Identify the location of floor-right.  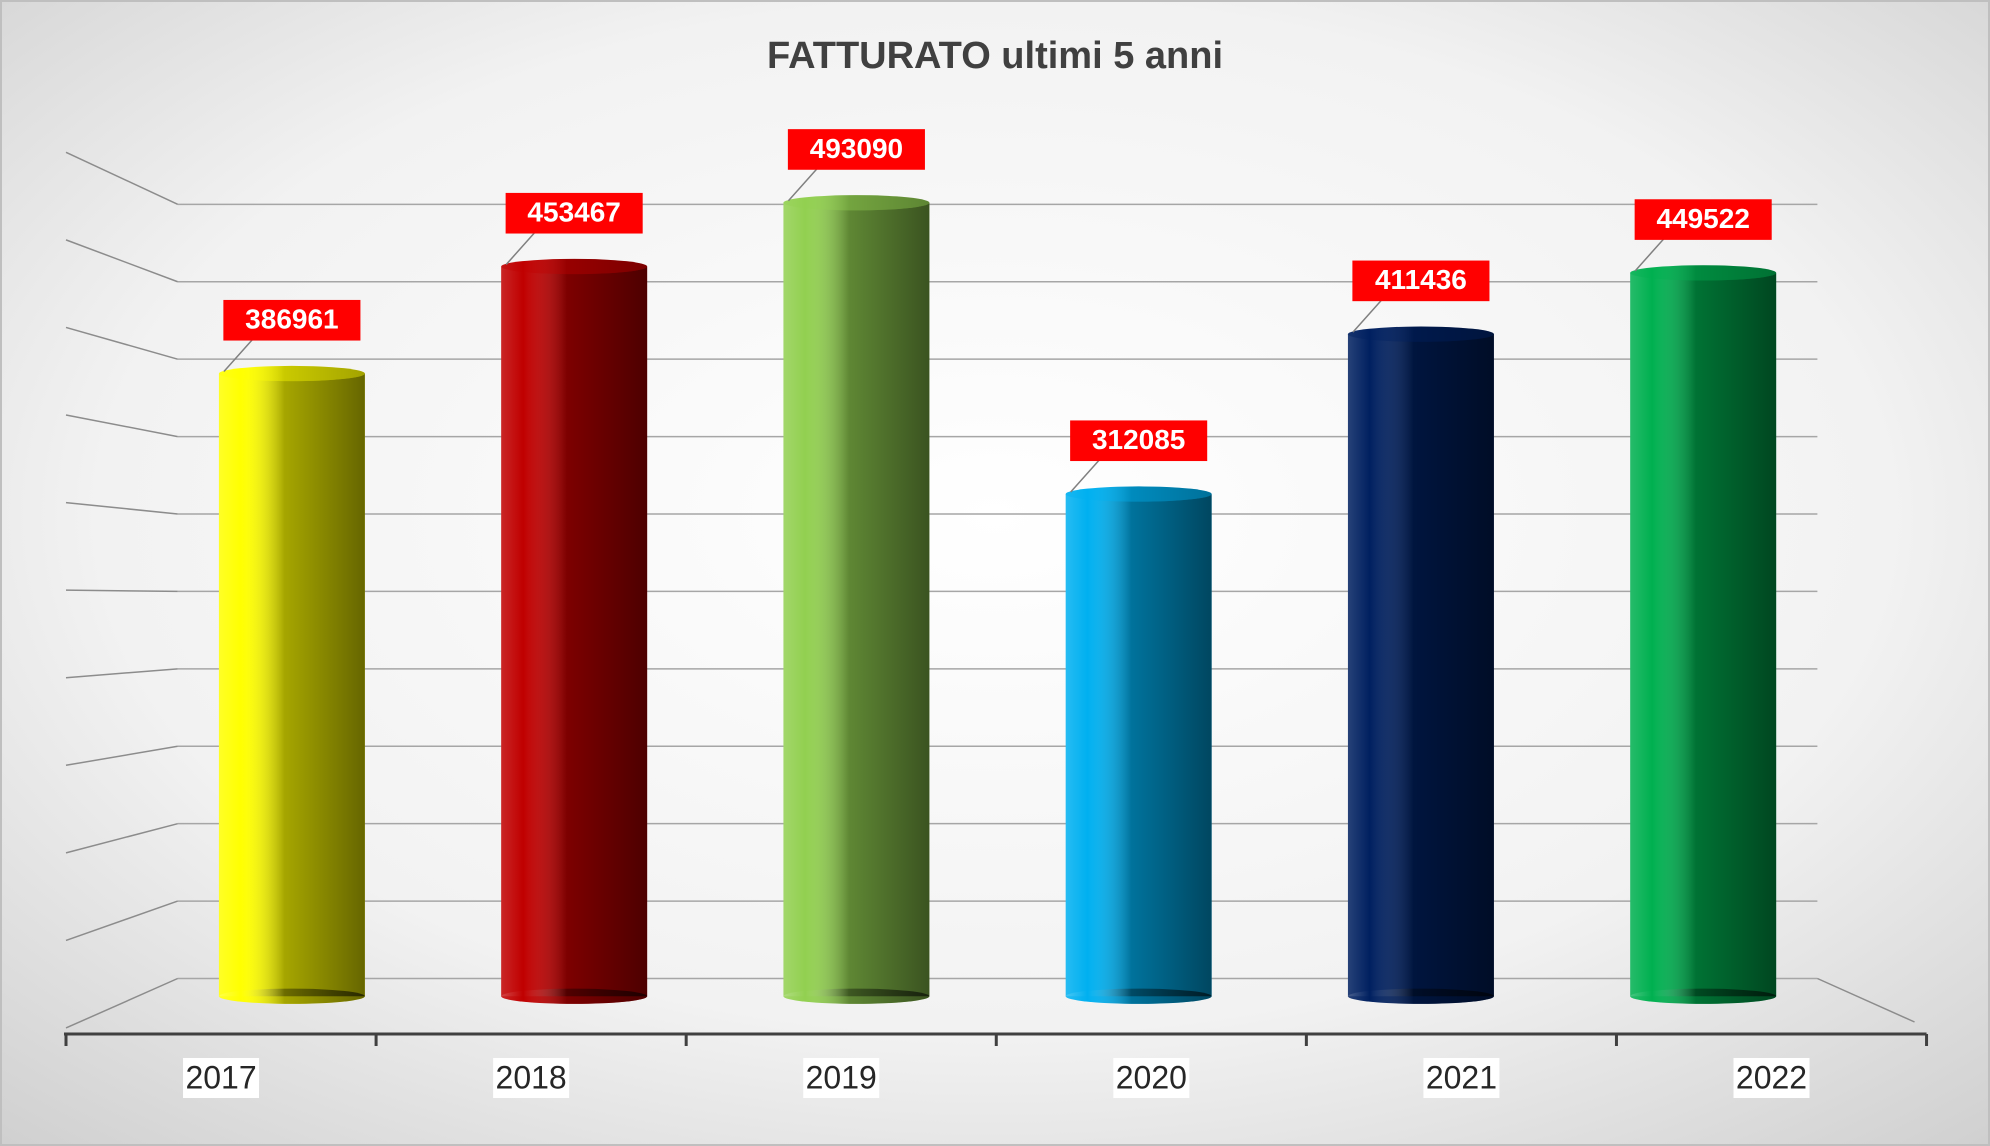
(1866, 1000).